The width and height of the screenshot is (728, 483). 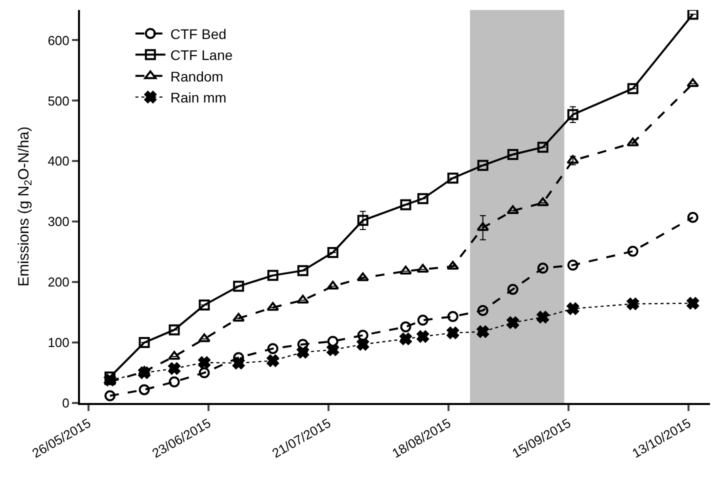 I want to click on legend-label: Random, so click(x=197, y=76).